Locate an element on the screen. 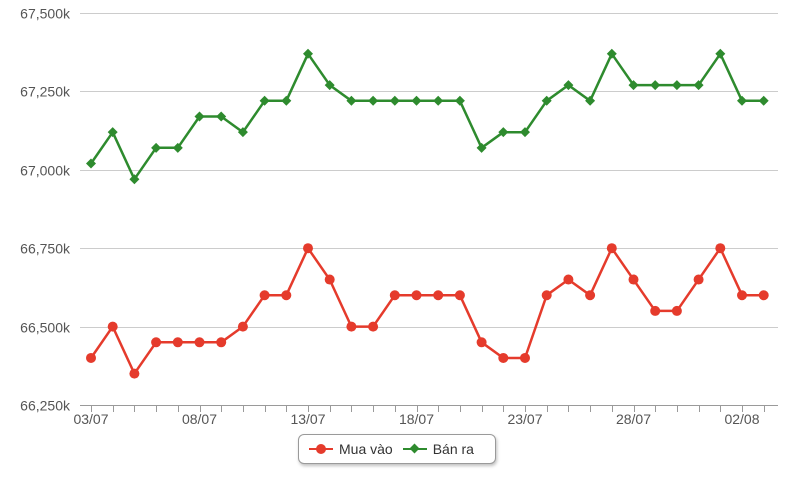 Image resolution: width=790 pixels, height=487 pixels. y-tick-label: 67,250k is located at coordinates (45, 92).